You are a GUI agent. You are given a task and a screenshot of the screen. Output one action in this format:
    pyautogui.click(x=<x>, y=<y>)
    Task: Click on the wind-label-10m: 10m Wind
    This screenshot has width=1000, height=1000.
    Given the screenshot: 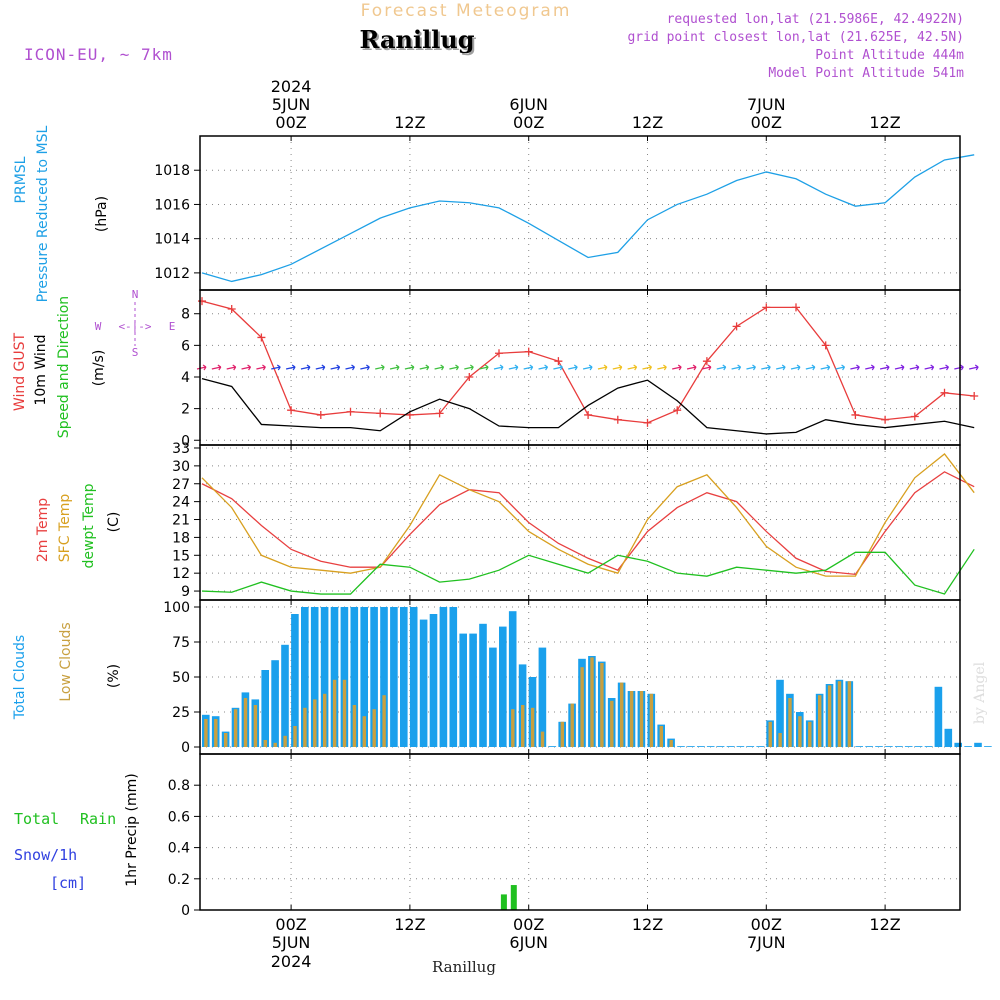 What is the action you would take?
    pyautogui.click(x=41, y=369)
    